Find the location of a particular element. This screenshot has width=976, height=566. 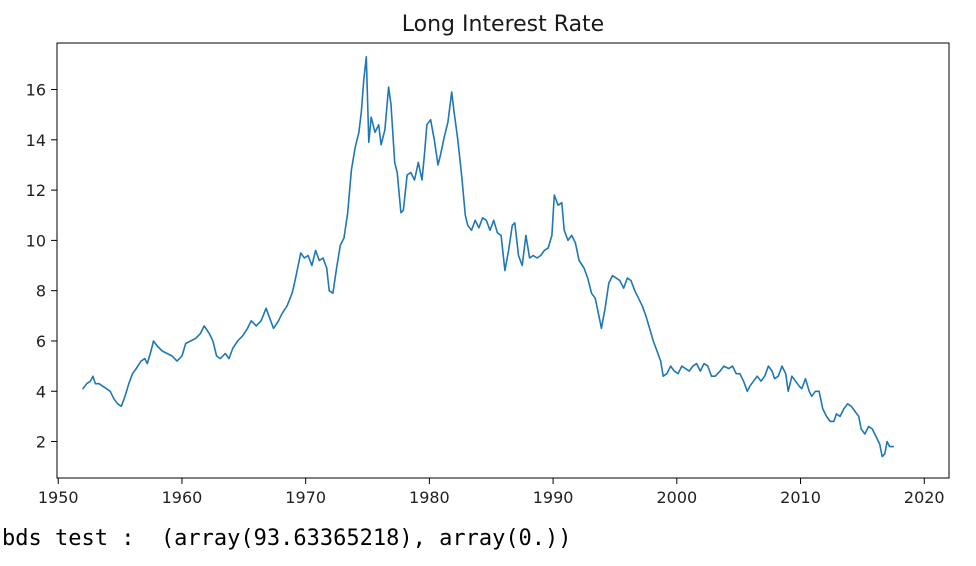

y-tick-label: 14 is located at coordinates (36, 140).